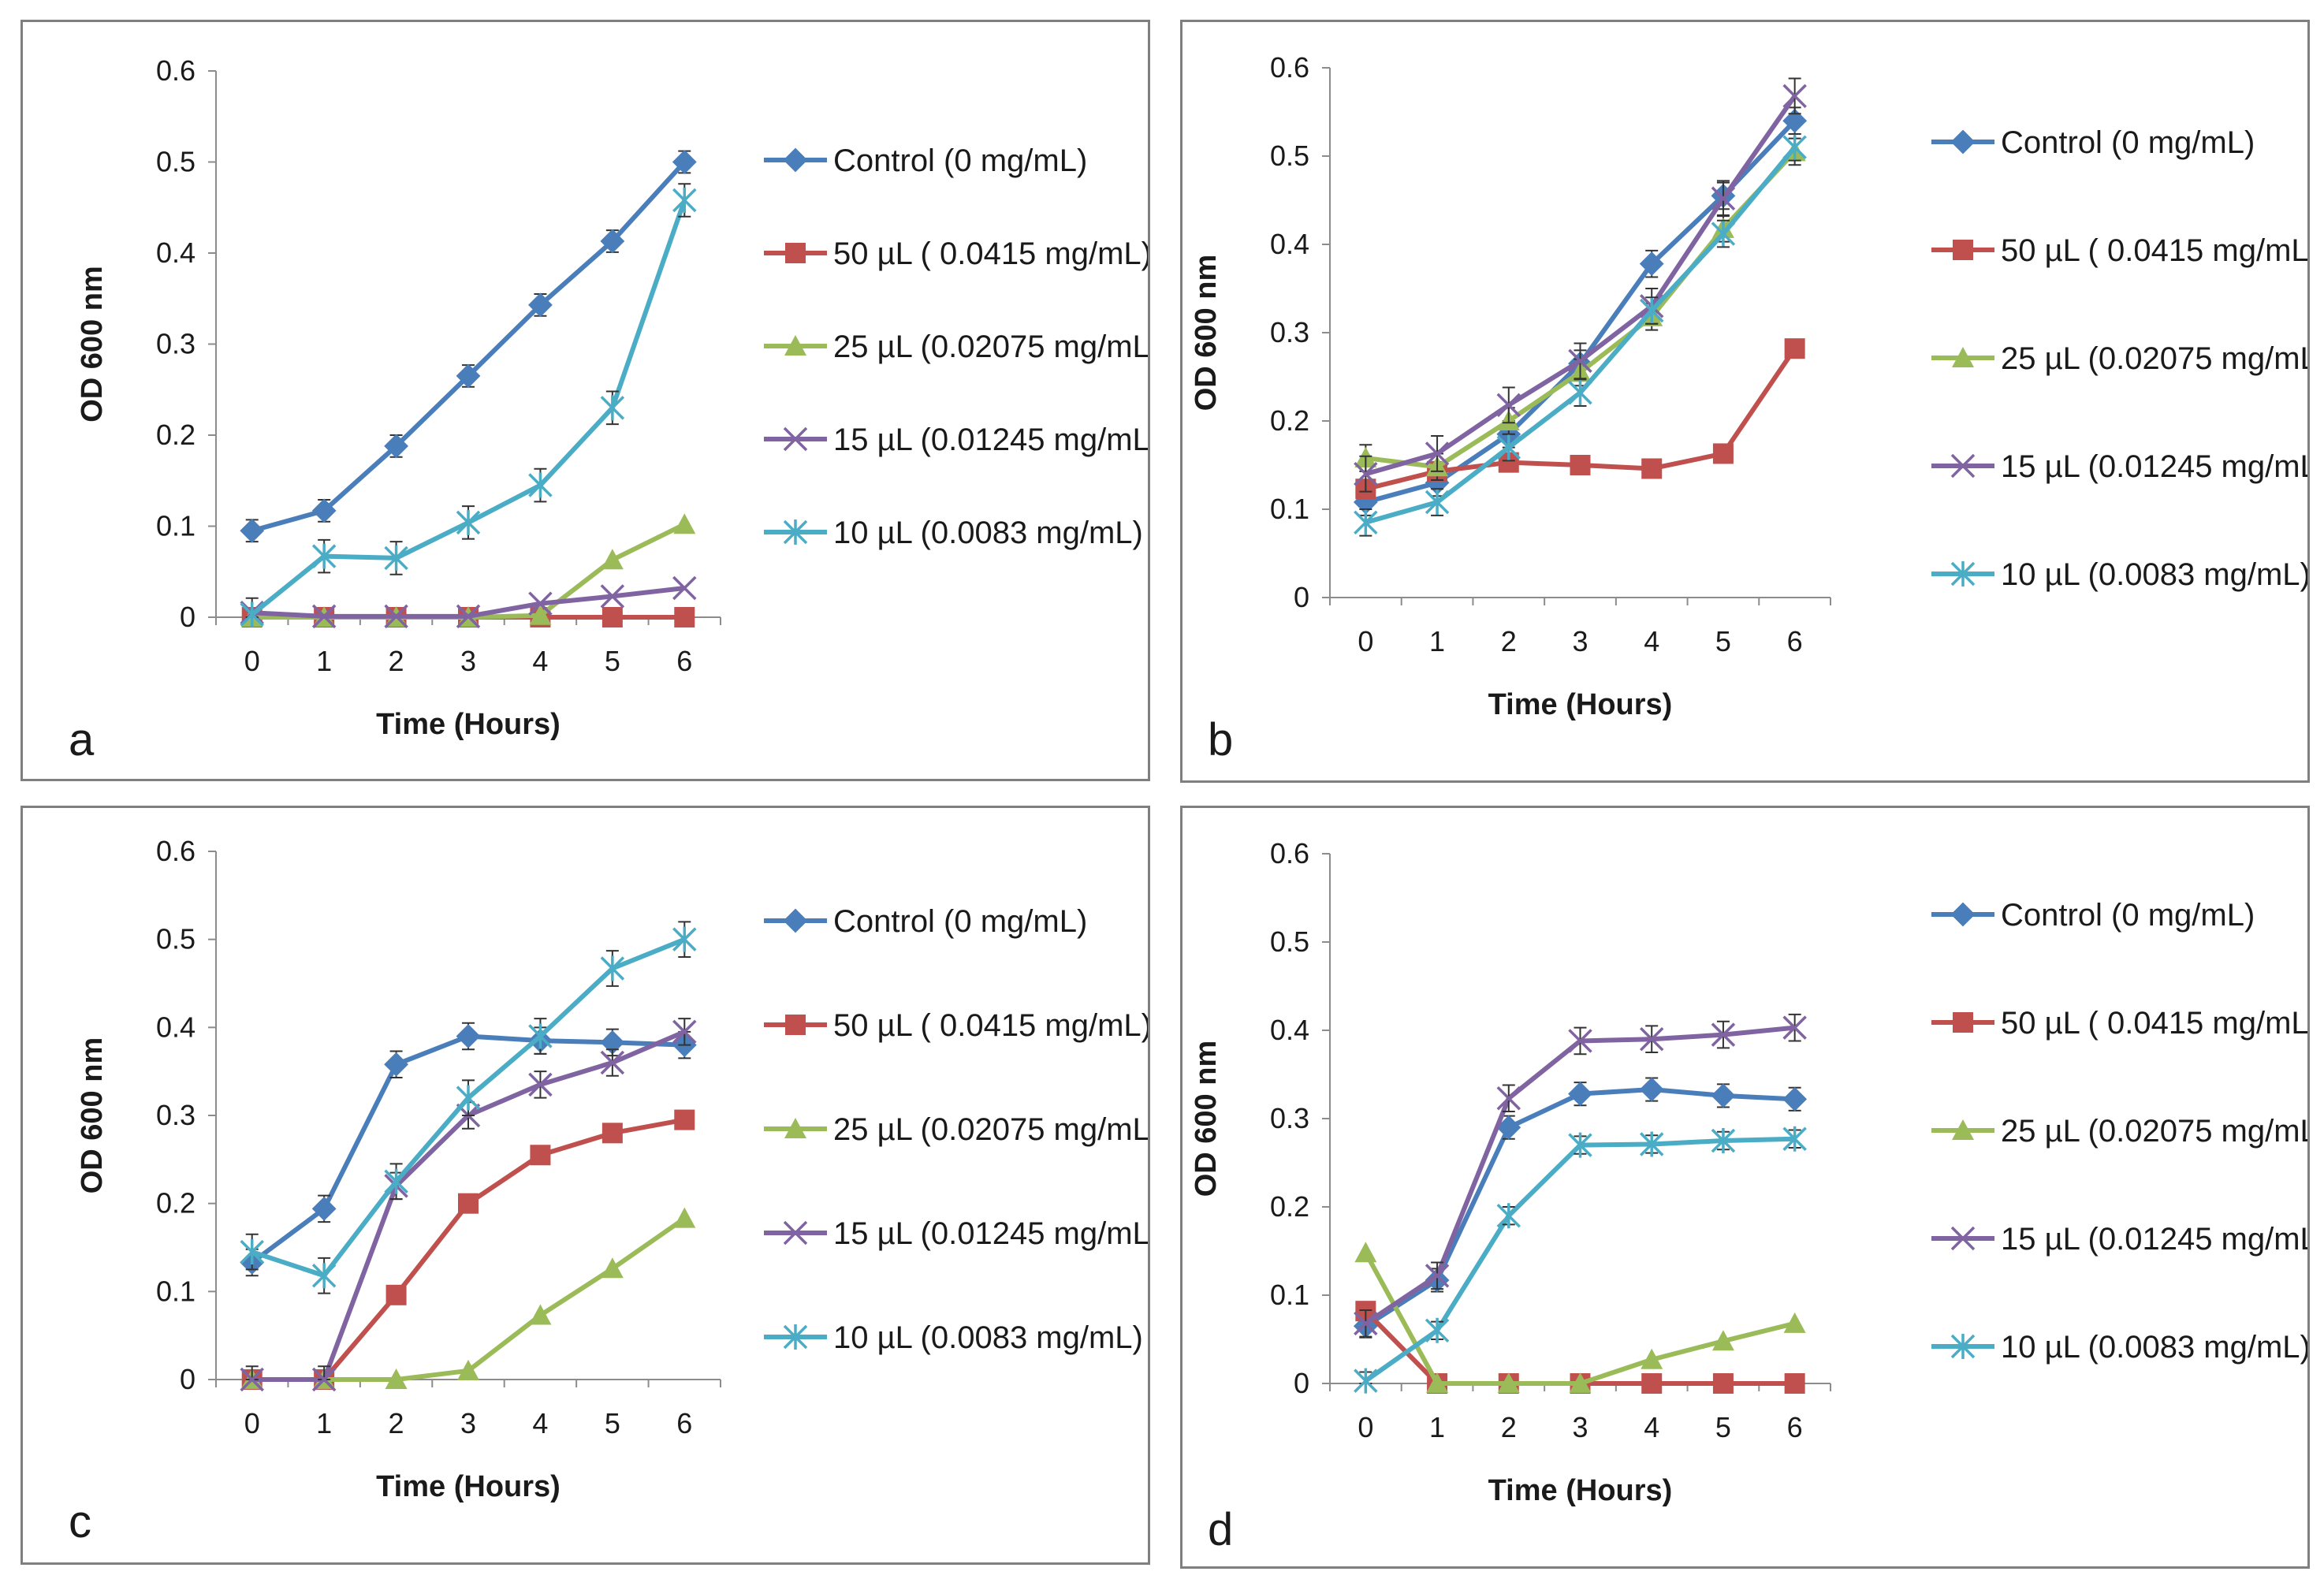  What do you see at coordinates (1365, 641) in the screenshot?
I see `x-tick-label: 0` at bounding box center [1365, 641].